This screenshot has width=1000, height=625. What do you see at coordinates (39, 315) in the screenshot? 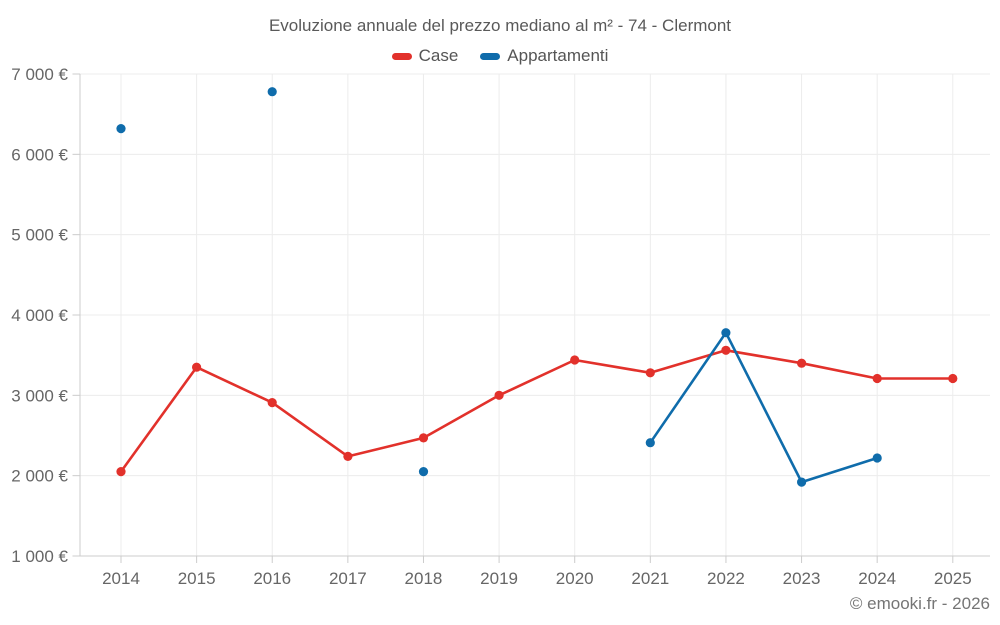
I see `y-tick-label: 4 000 €` at bounding box center [39, 315].